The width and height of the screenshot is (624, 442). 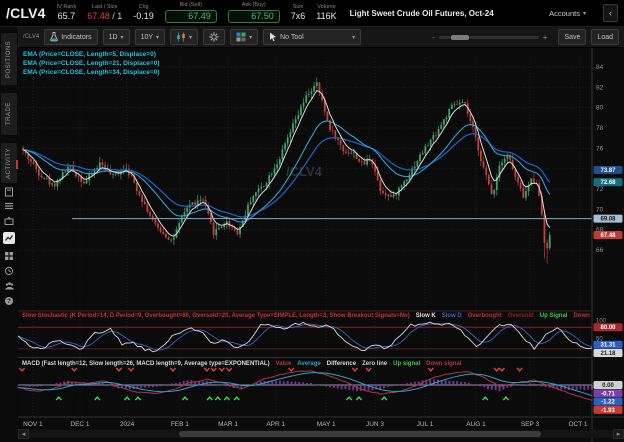 What do you see at coordinates (610, 13) in the screenshot?
I see `collapse-panel-button: ‹` at bounding box center [610, 13].